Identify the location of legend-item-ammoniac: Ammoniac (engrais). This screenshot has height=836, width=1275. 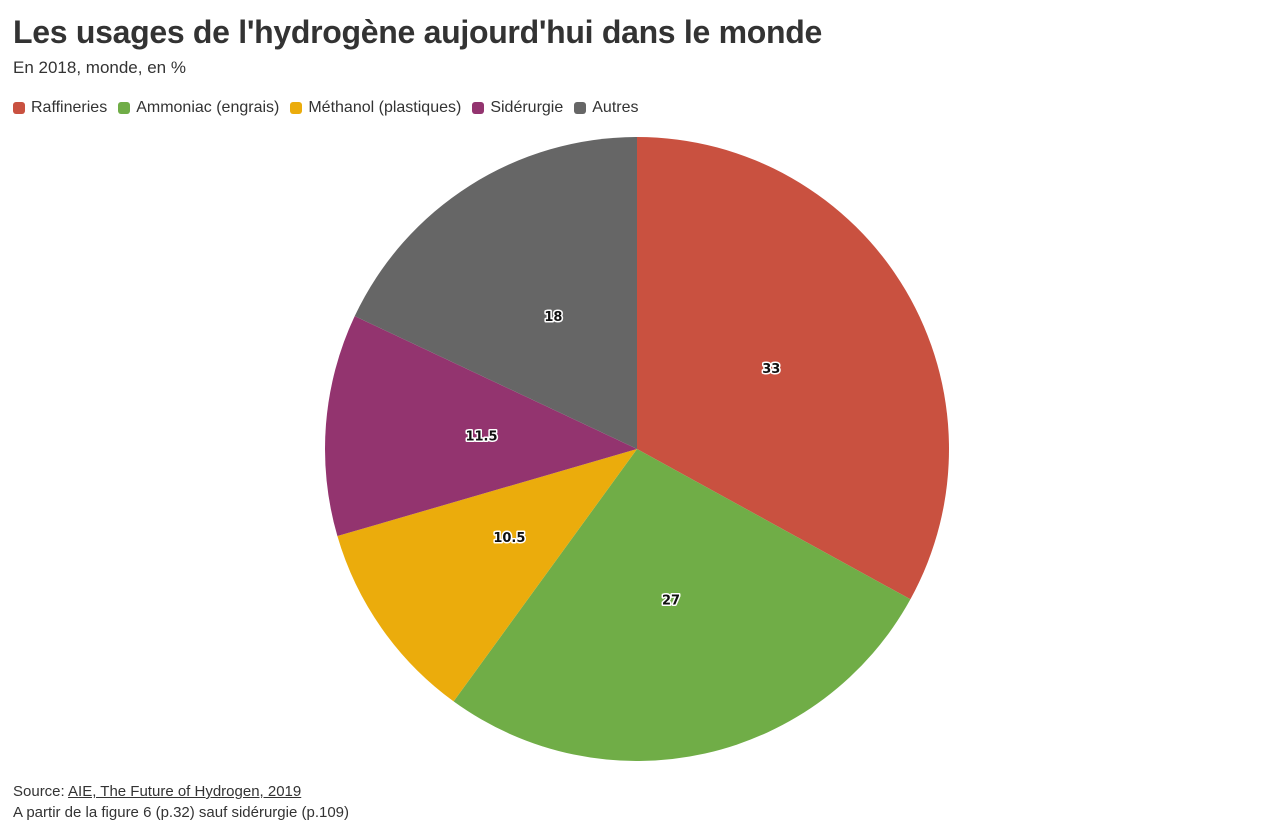
(198, 108).